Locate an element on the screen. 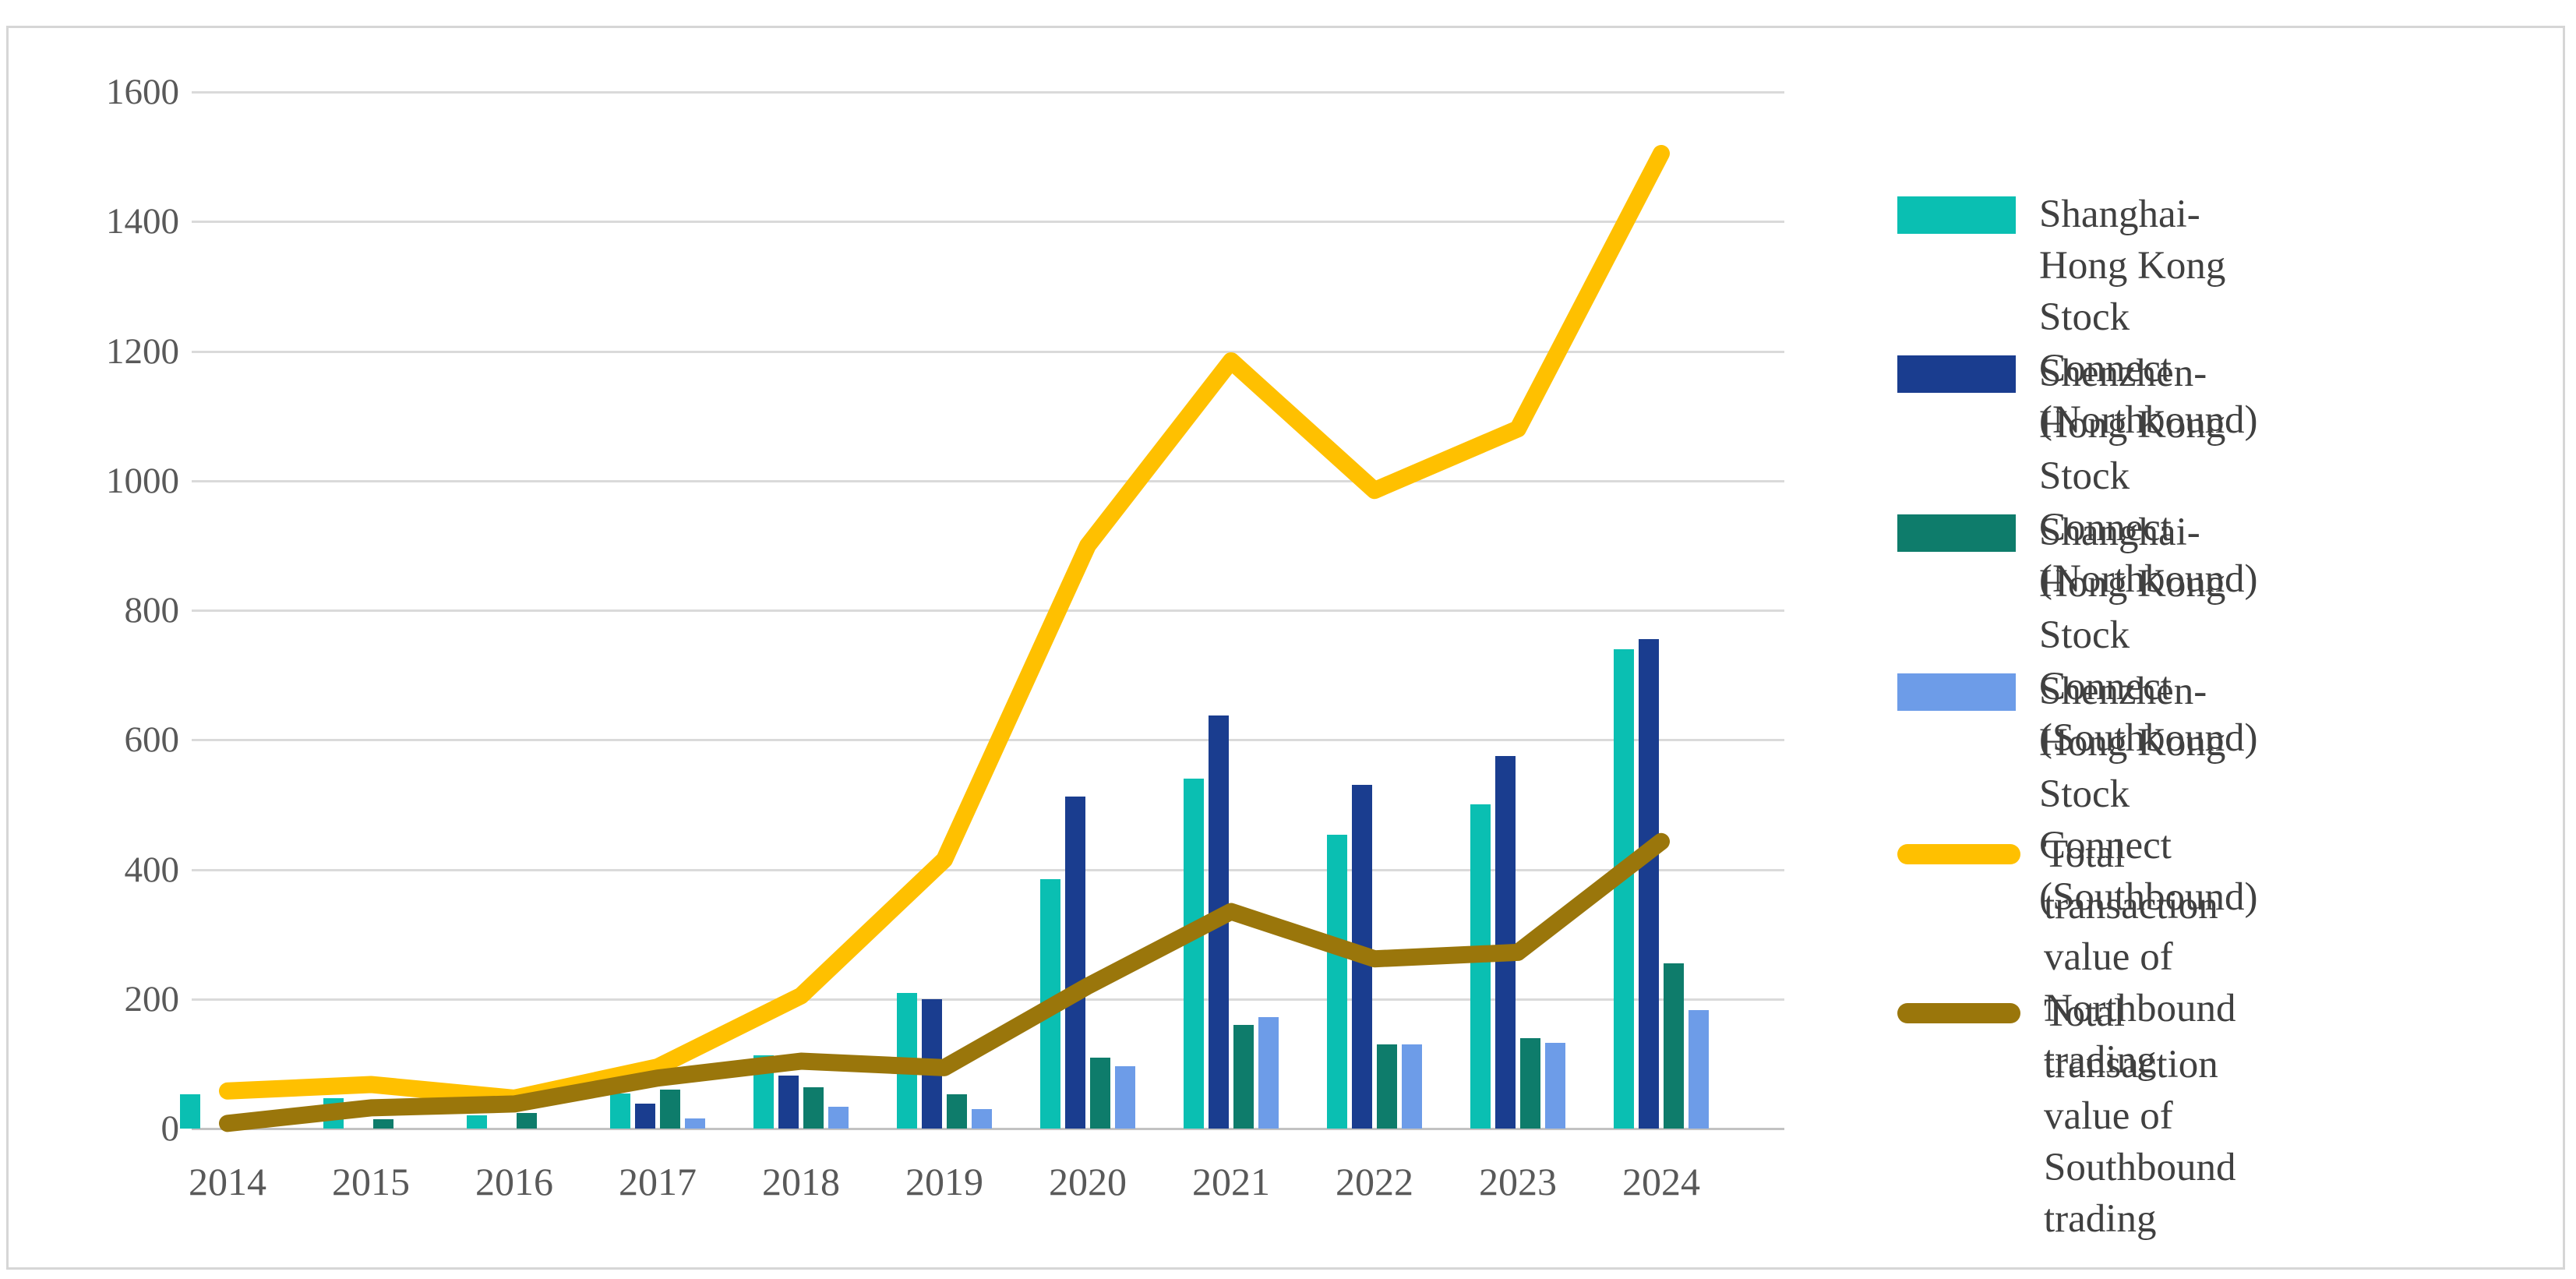 This screenshot has height=1279, width=2576. bar-series1-2022 is located at coordinates (1337, 982).